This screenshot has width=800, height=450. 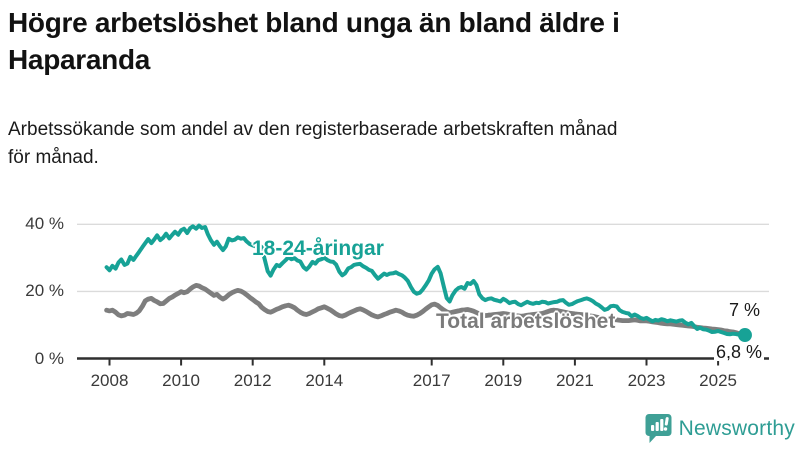 I want to click on newsworthy-logo: Newsworthy, so click(x=720, y=428).